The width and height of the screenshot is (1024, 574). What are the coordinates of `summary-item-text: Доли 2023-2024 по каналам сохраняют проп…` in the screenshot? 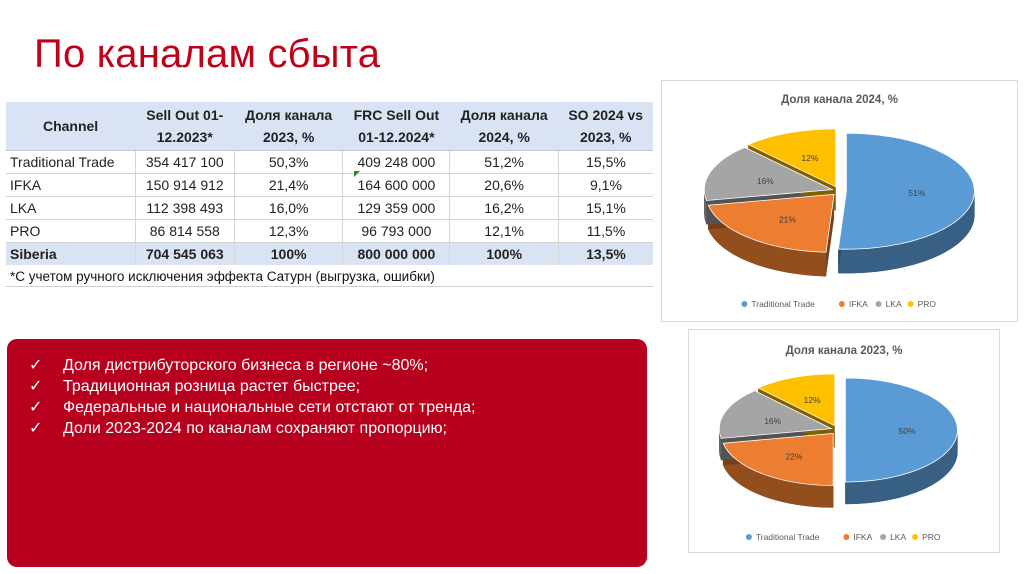 It's located at (255, 428).